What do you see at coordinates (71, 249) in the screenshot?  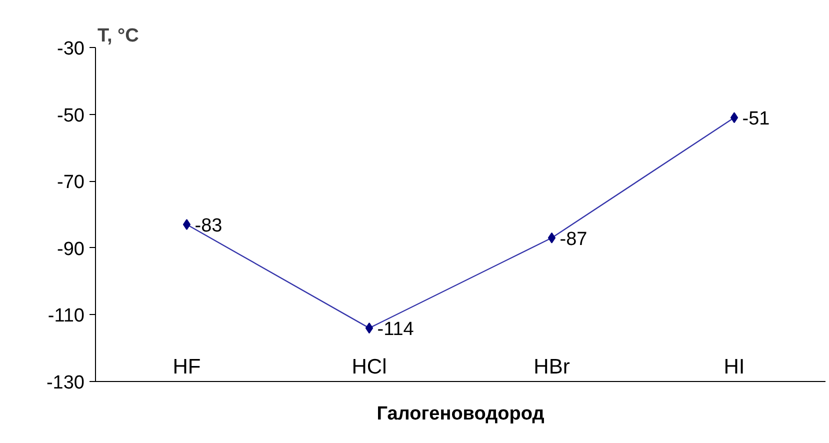 I see `y-tick-label: -90` at bounding box center [71, 249].